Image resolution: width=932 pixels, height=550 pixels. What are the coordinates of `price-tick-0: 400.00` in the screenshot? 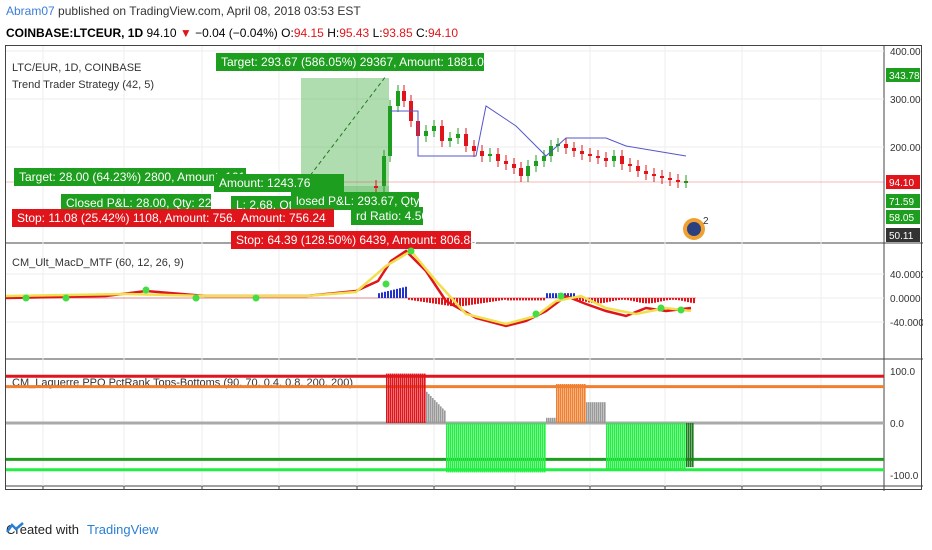 It's located at (905, 52).